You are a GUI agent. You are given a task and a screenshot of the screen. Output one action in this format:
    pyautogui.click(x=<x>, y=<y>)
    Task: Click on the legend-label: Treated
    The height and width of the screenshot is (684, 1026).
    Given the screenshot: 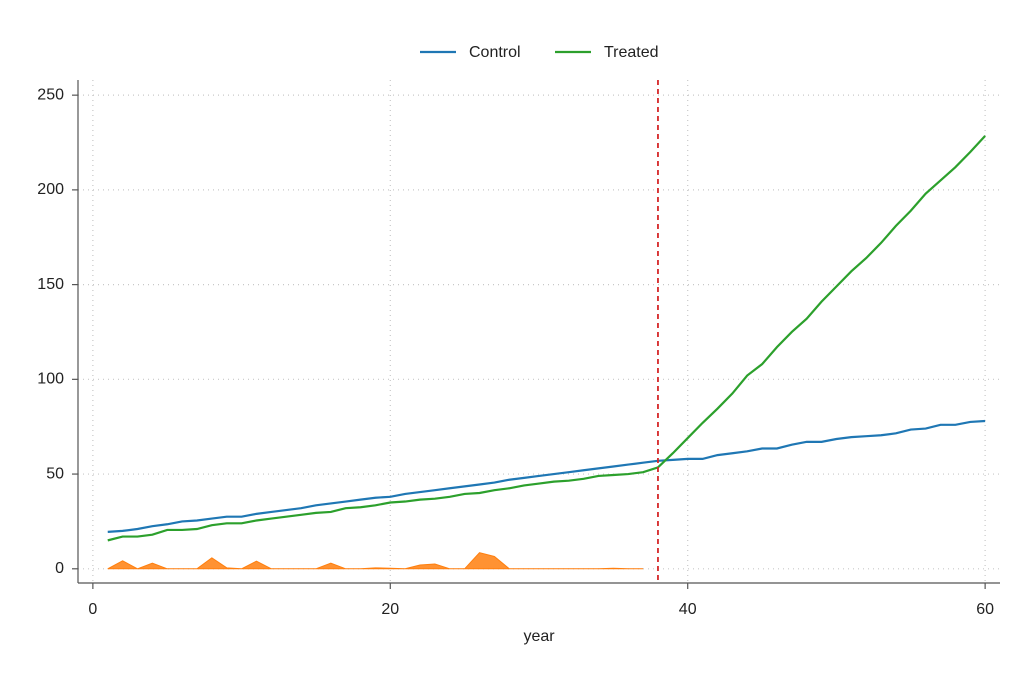 What is the action you would take?
    pyautogui.click(x=631, y=52)
    